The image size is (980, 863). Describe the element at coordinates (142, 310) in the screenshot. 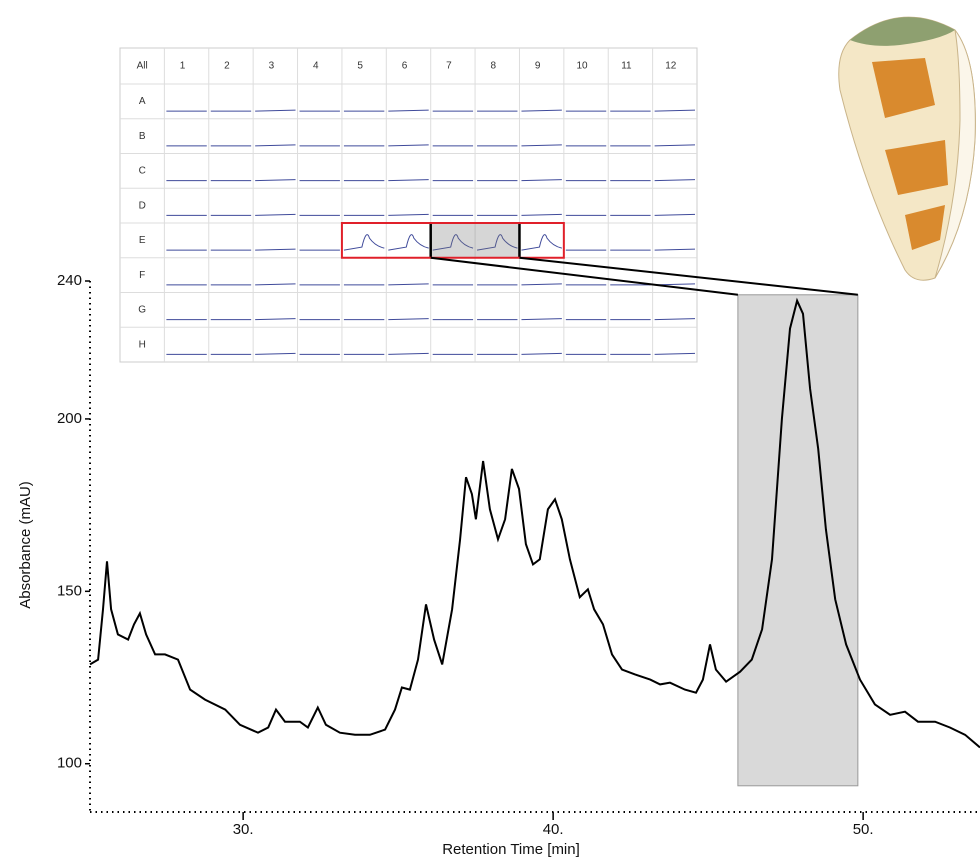

I see `inset-row-label: G` at that location.